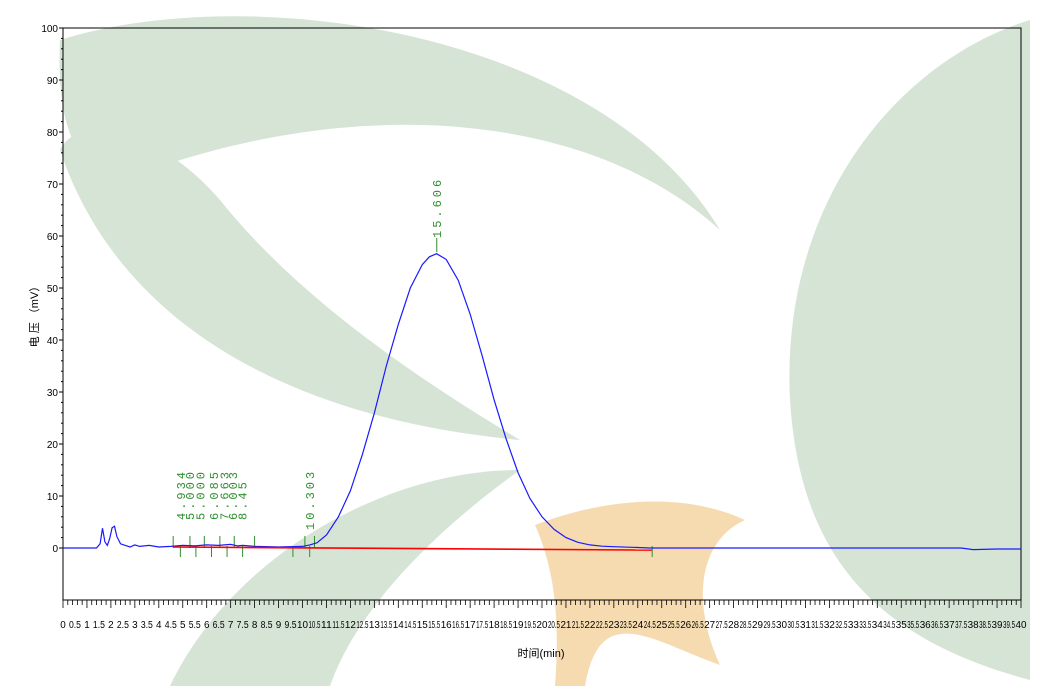  I want to click on y-tick-label: 90, so click(53, 81).